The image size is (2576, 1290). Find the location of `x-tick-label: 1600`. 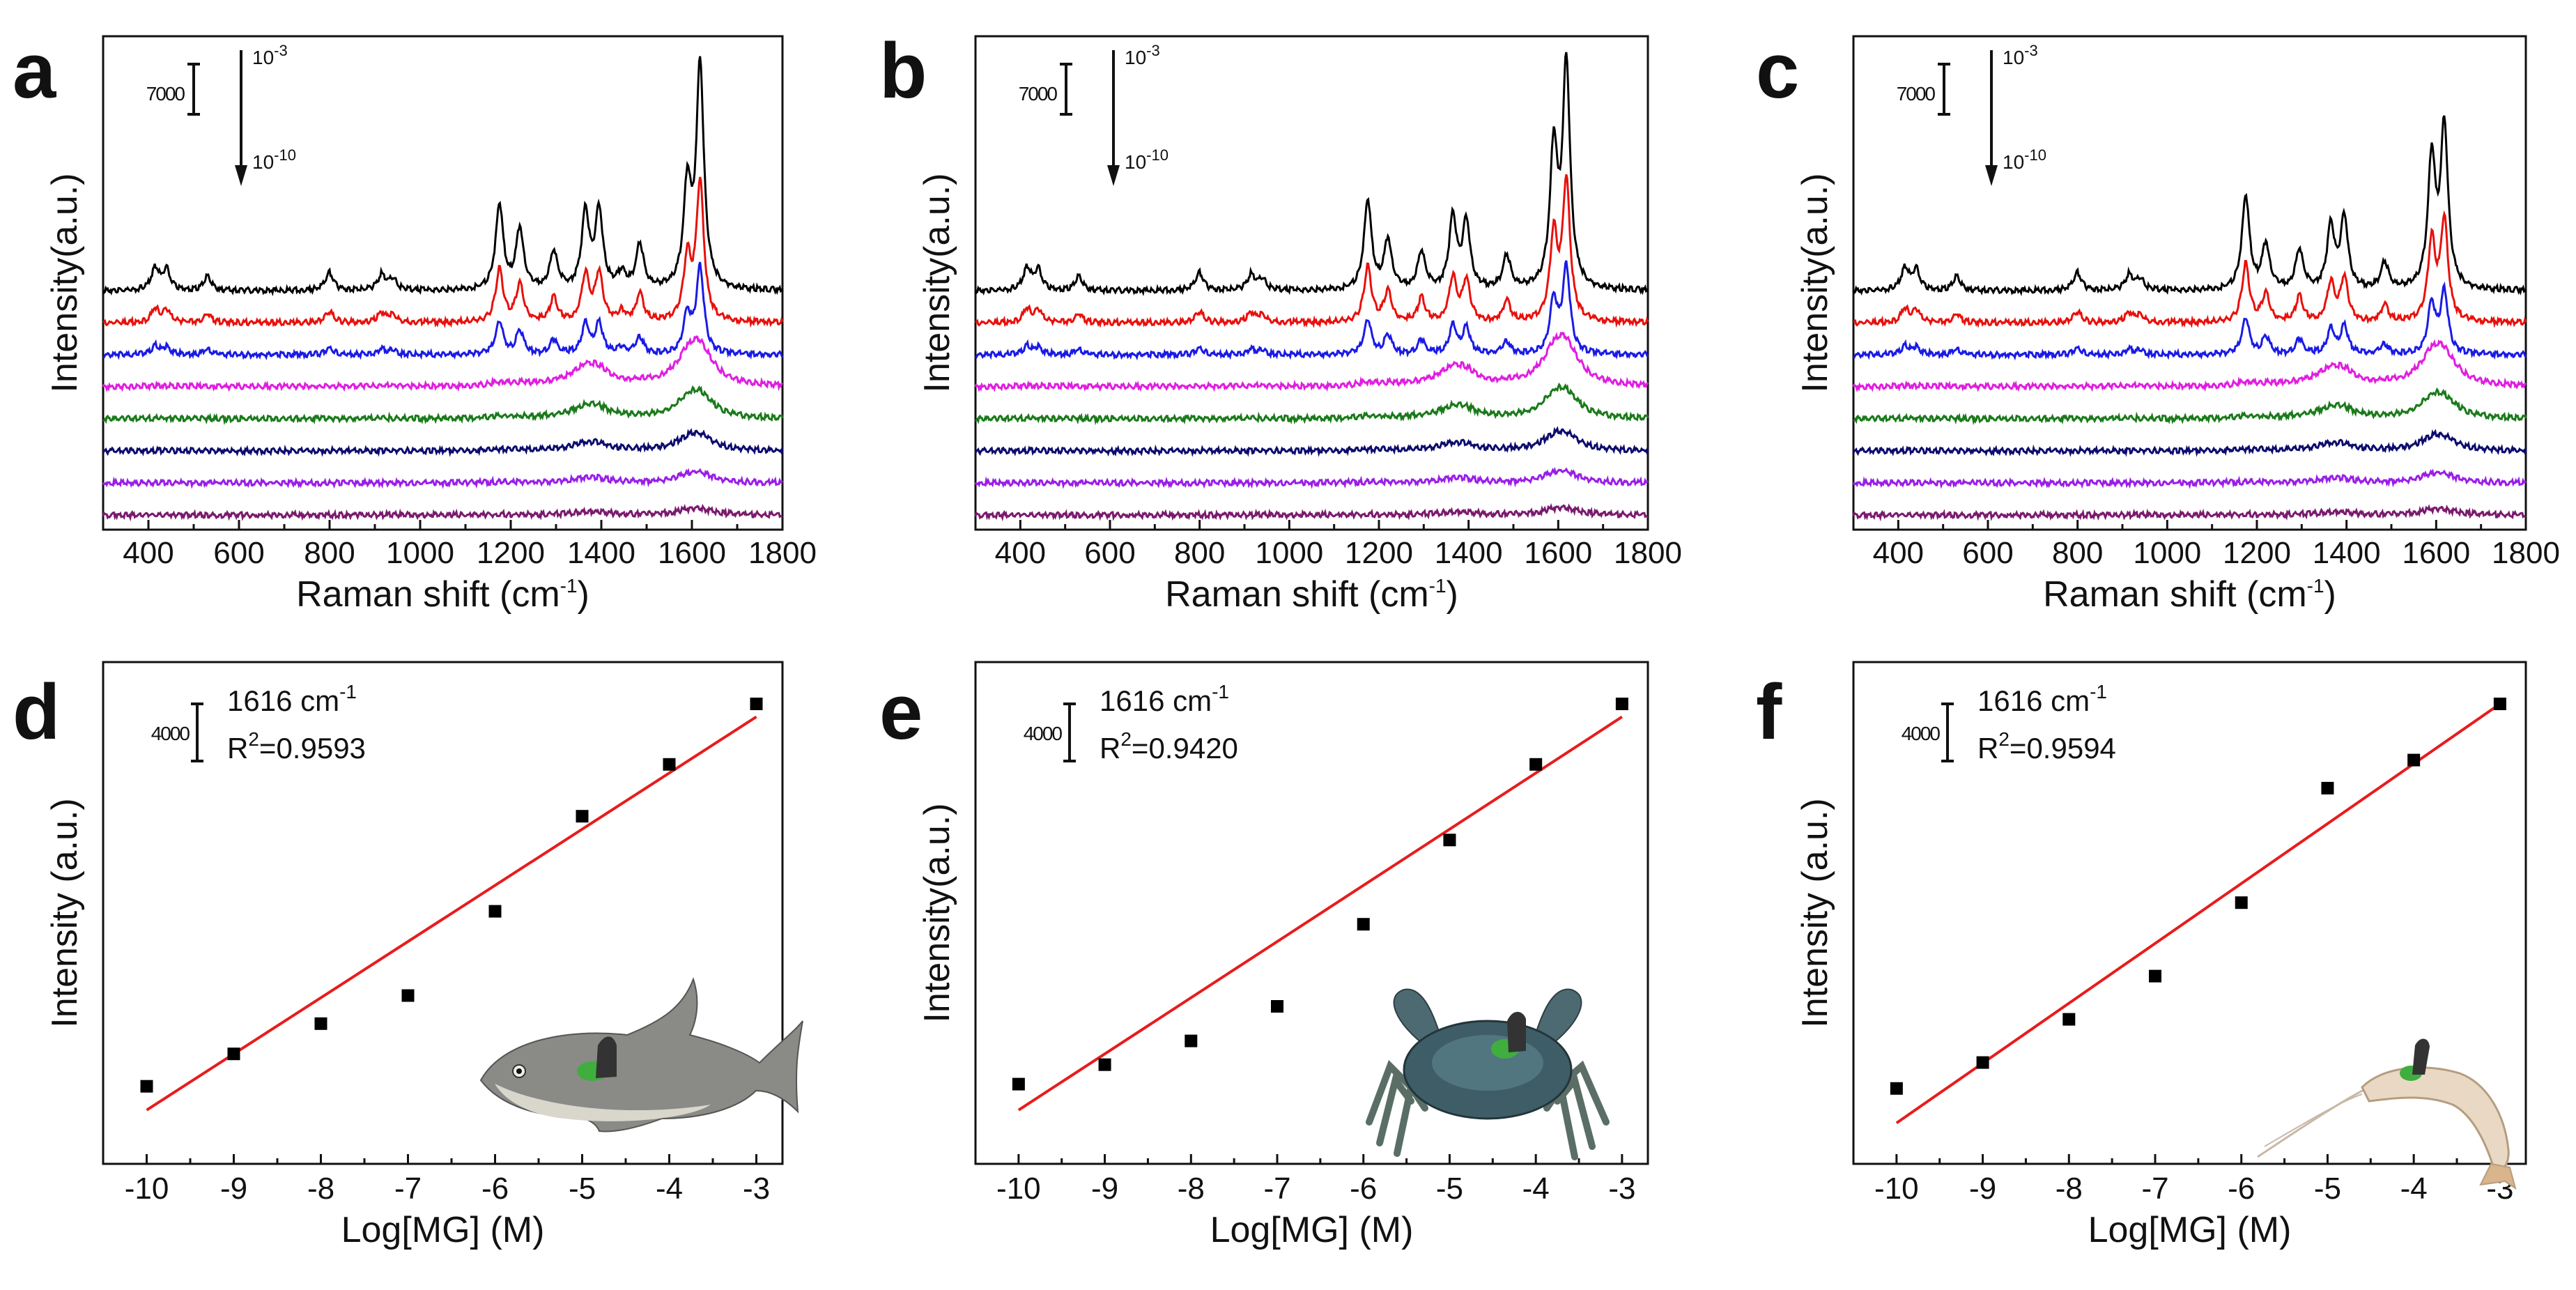

x-tick-label: 1600 is located at coordinates (2436, 553).